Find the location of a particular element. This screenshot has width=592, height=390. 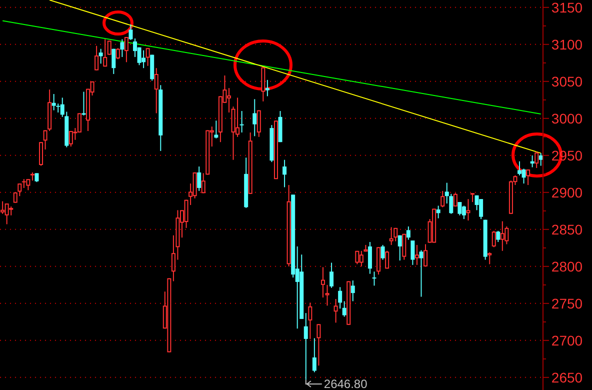

y-tick-label: 2900 is located at coordinates (567, 192).